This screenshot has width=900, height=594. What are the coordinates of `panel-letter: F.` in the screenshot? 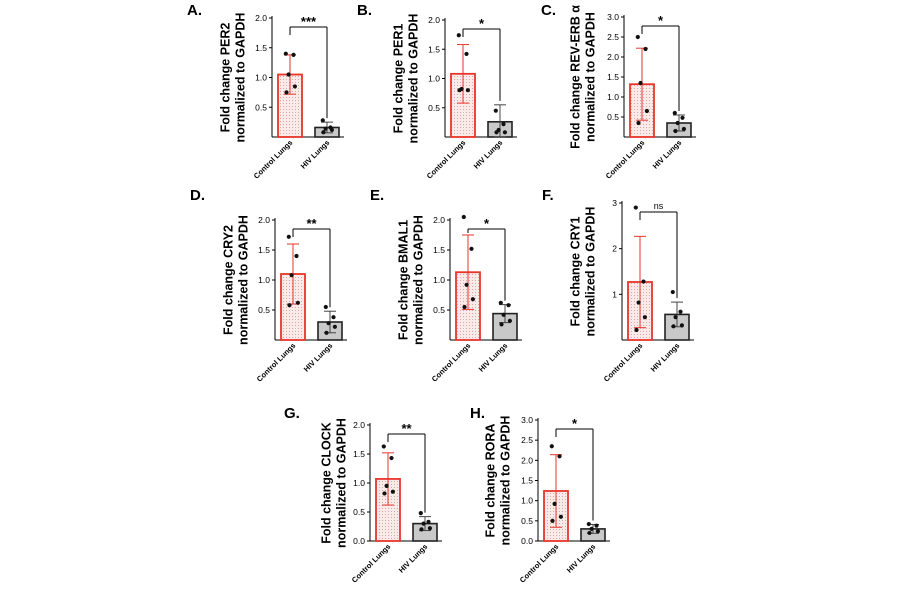 It's located at (548, 195).